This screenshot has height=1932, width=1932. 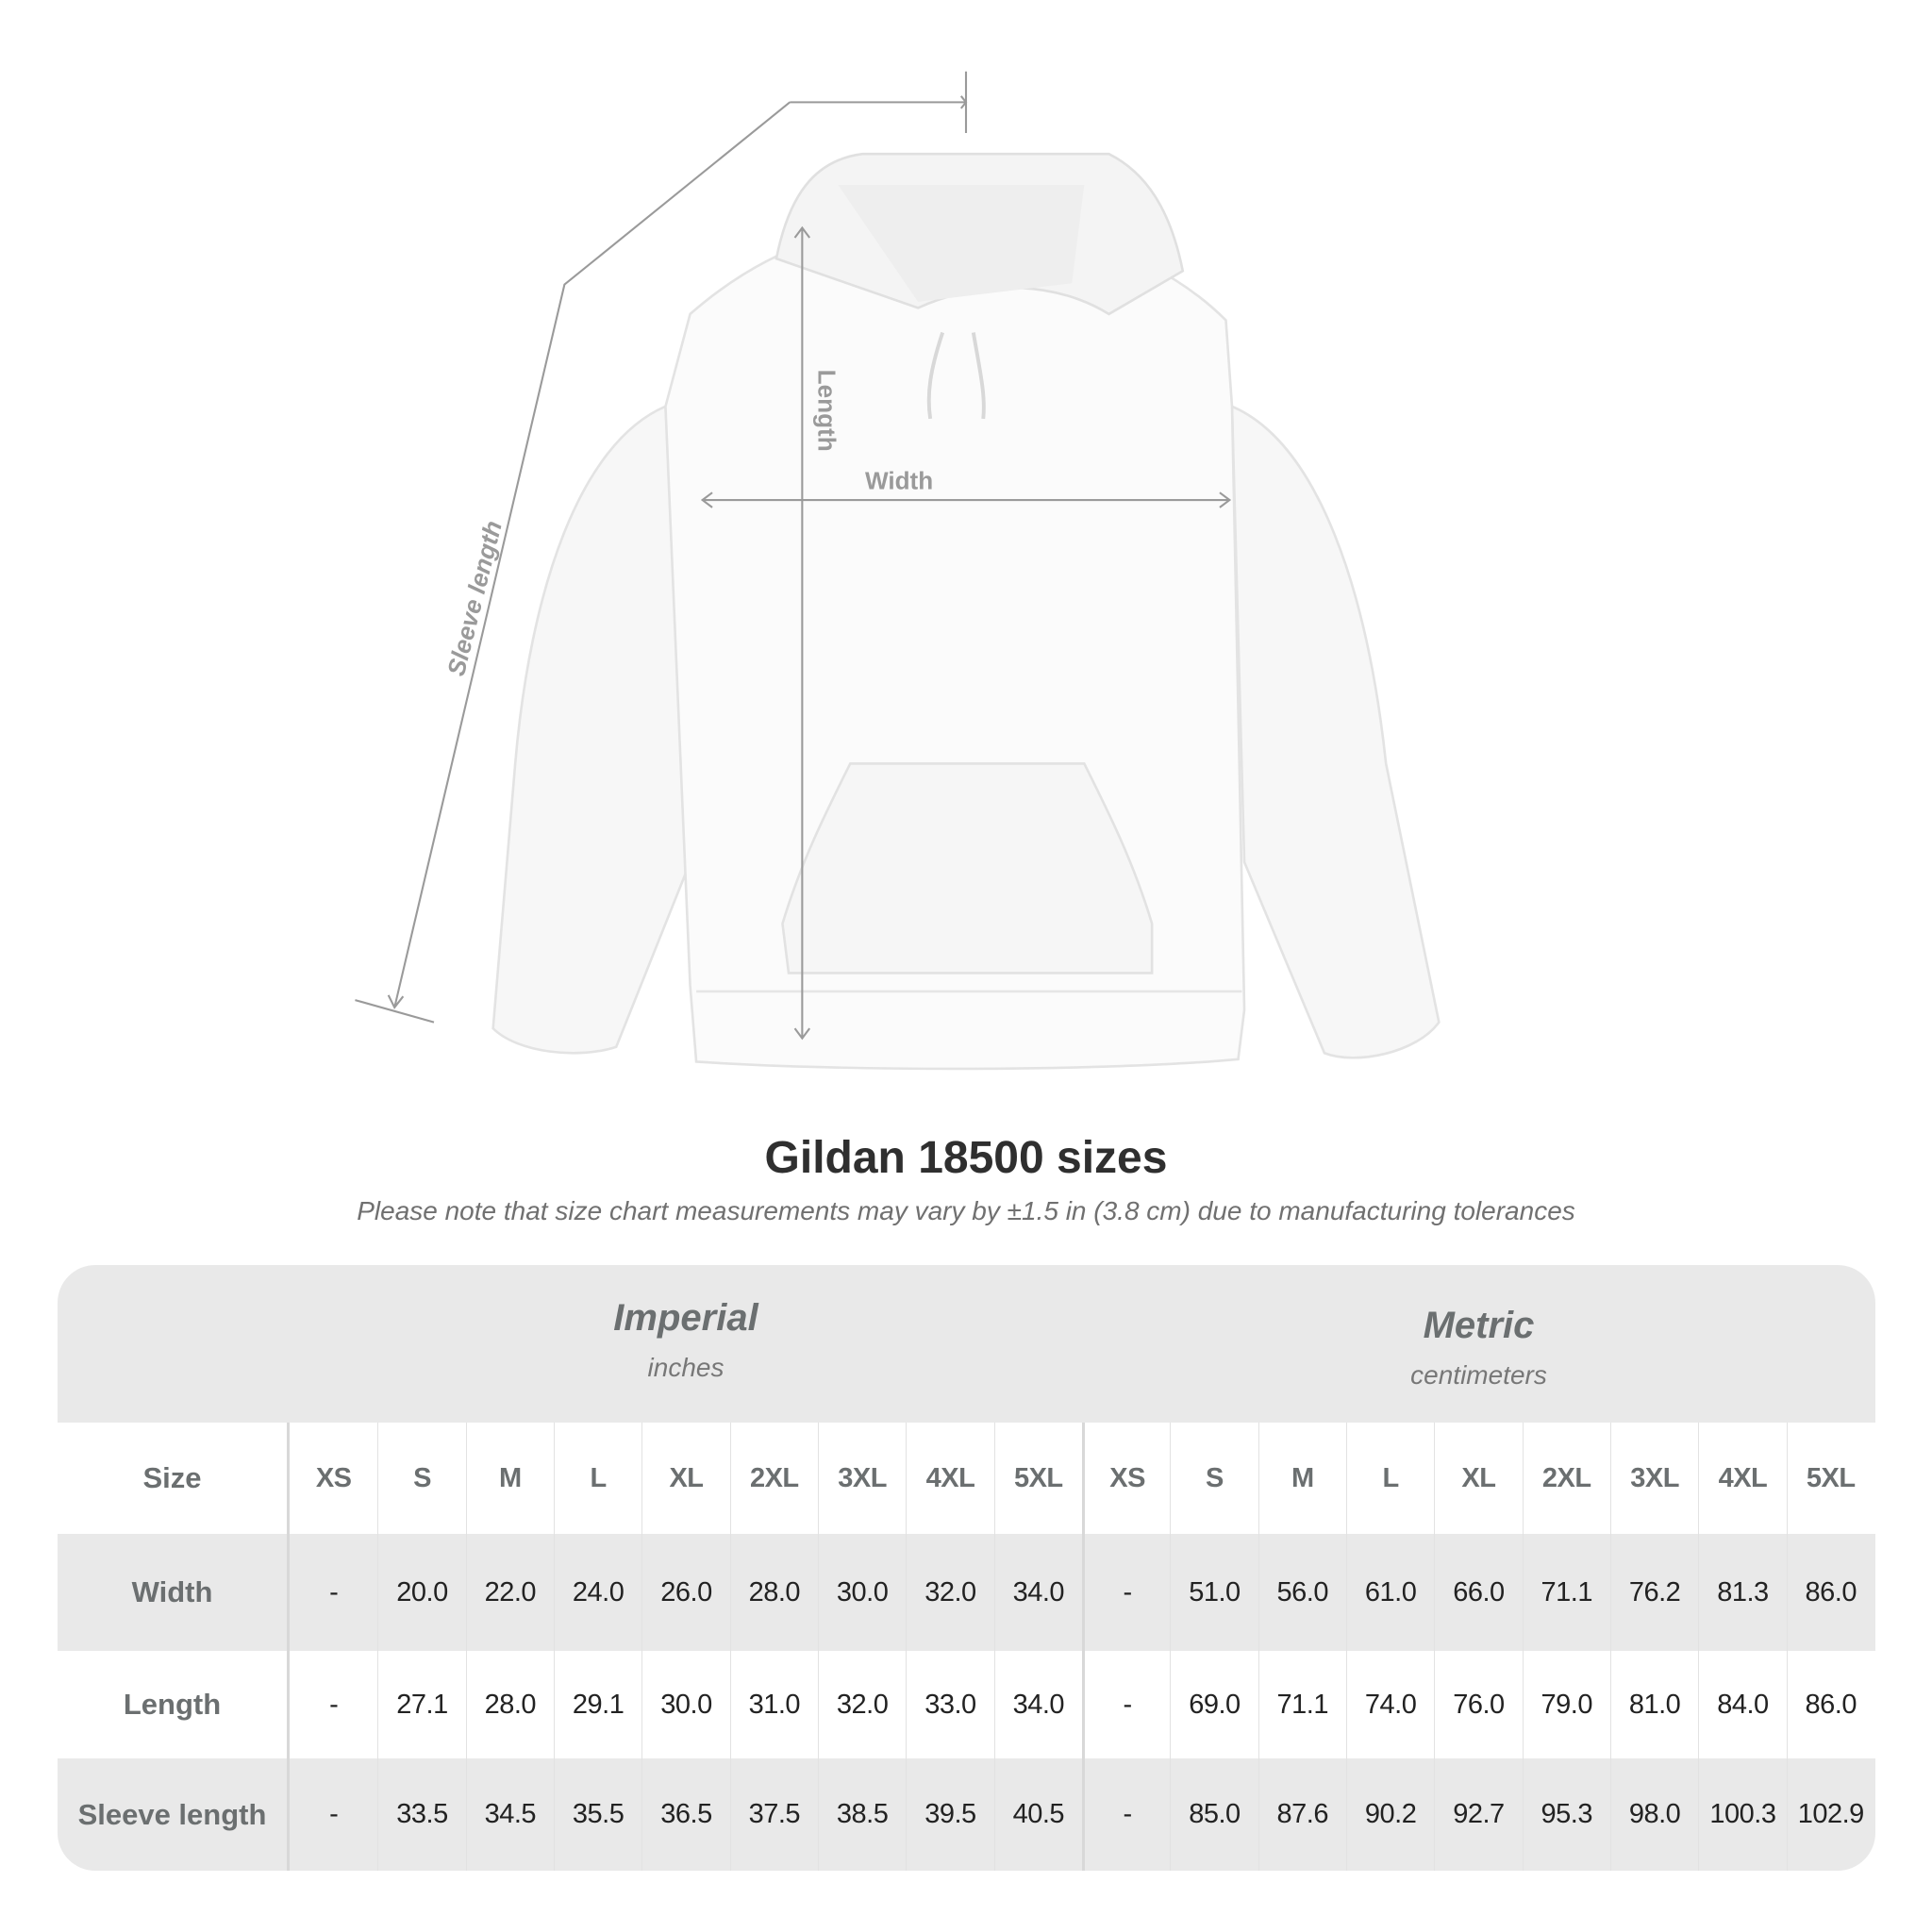 What do you see at coordinates (421, 1814) in the screenshot?
I see `imperial-value-cell: 33.5` at bounding box center [421, 1814].